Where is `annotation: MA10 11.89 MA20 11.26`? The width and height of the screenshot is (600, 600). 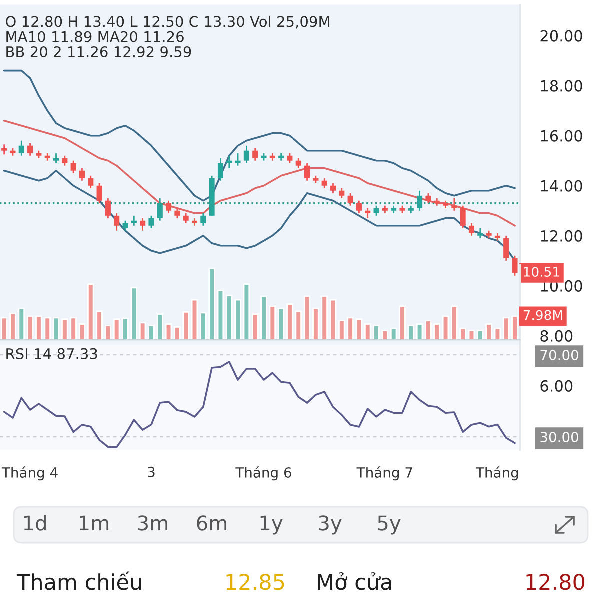 annotation: MA10 11.89 MA20 11.26 is located at coordinates (95, 36).